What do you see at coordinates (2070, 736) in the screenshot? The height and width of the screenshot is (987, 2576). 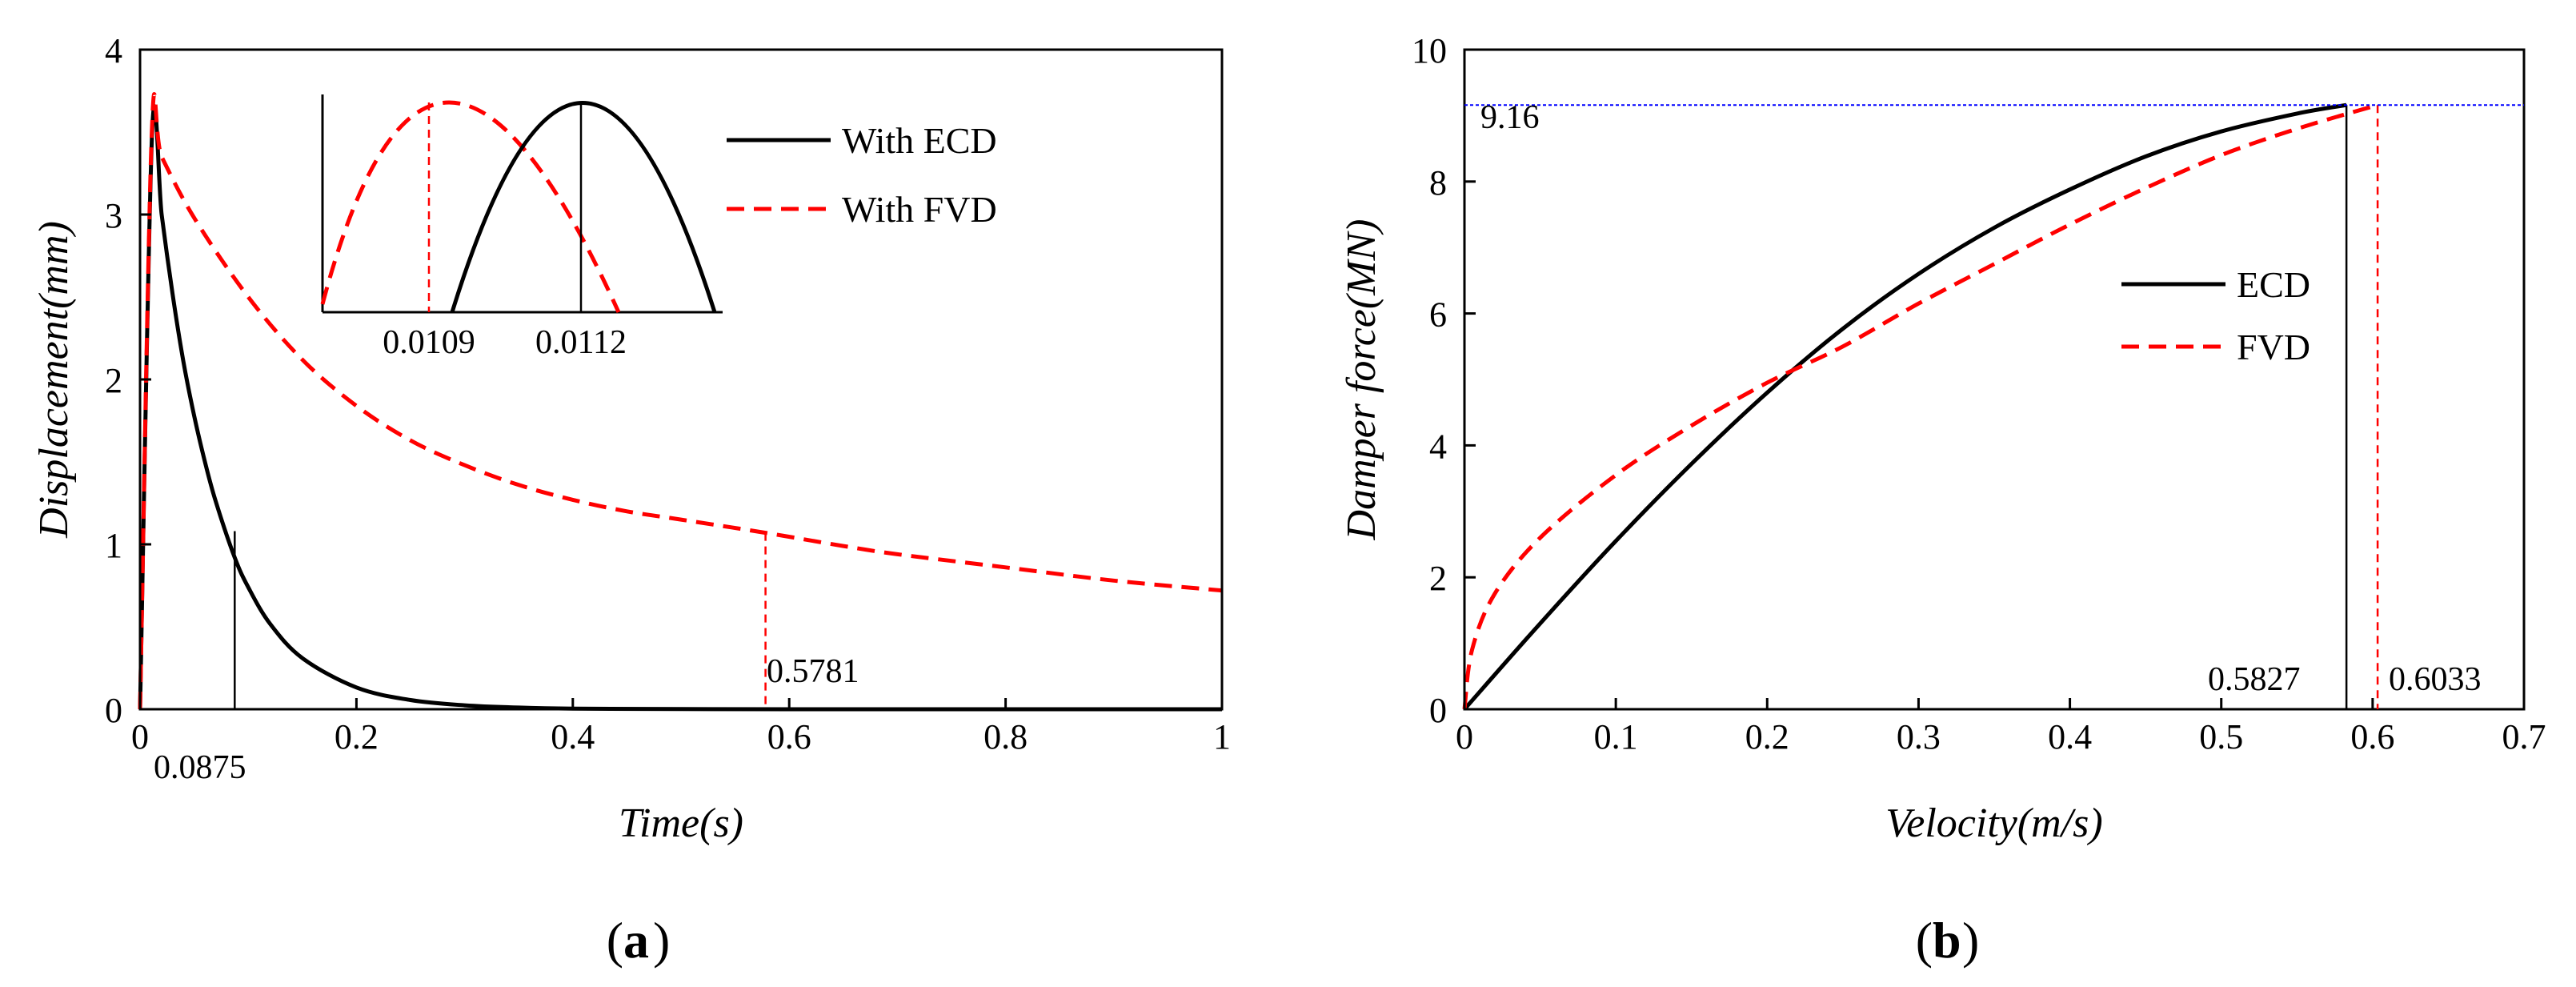 I see `panel-b-x-tick-label: 0.4` at bounding box center [2070, 736].